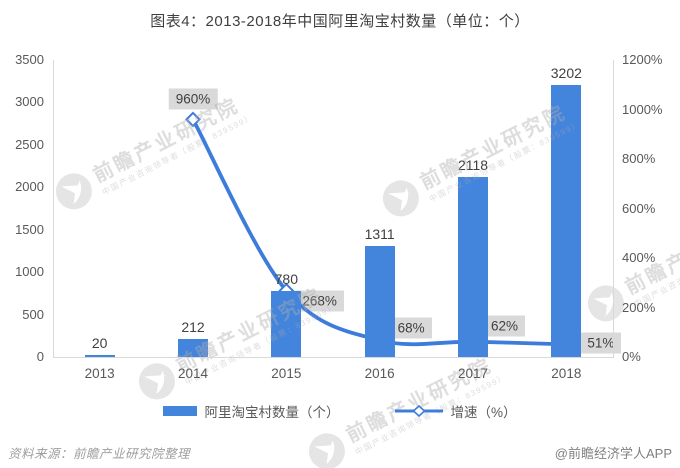 This screenshot has height=468, width=680. What do you see at coordinates (566, 73) in the screenshot?
I see `bar-value-label: 3202` at bounding box center [566, 73].